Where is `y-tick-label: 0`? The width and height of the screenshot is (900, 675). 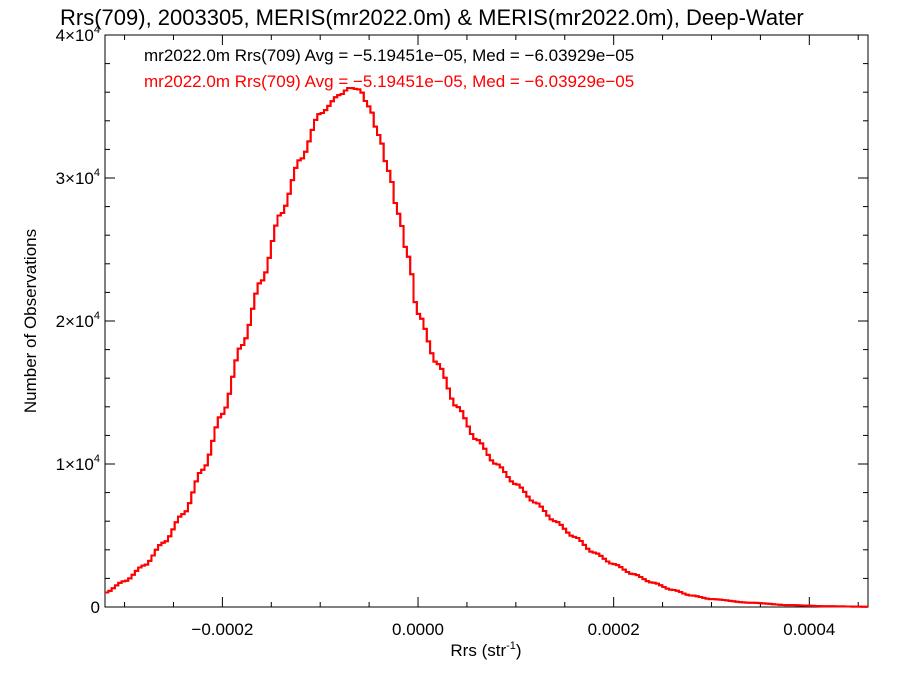
y-tick-label: 0 is located at coordinates (95, 607).